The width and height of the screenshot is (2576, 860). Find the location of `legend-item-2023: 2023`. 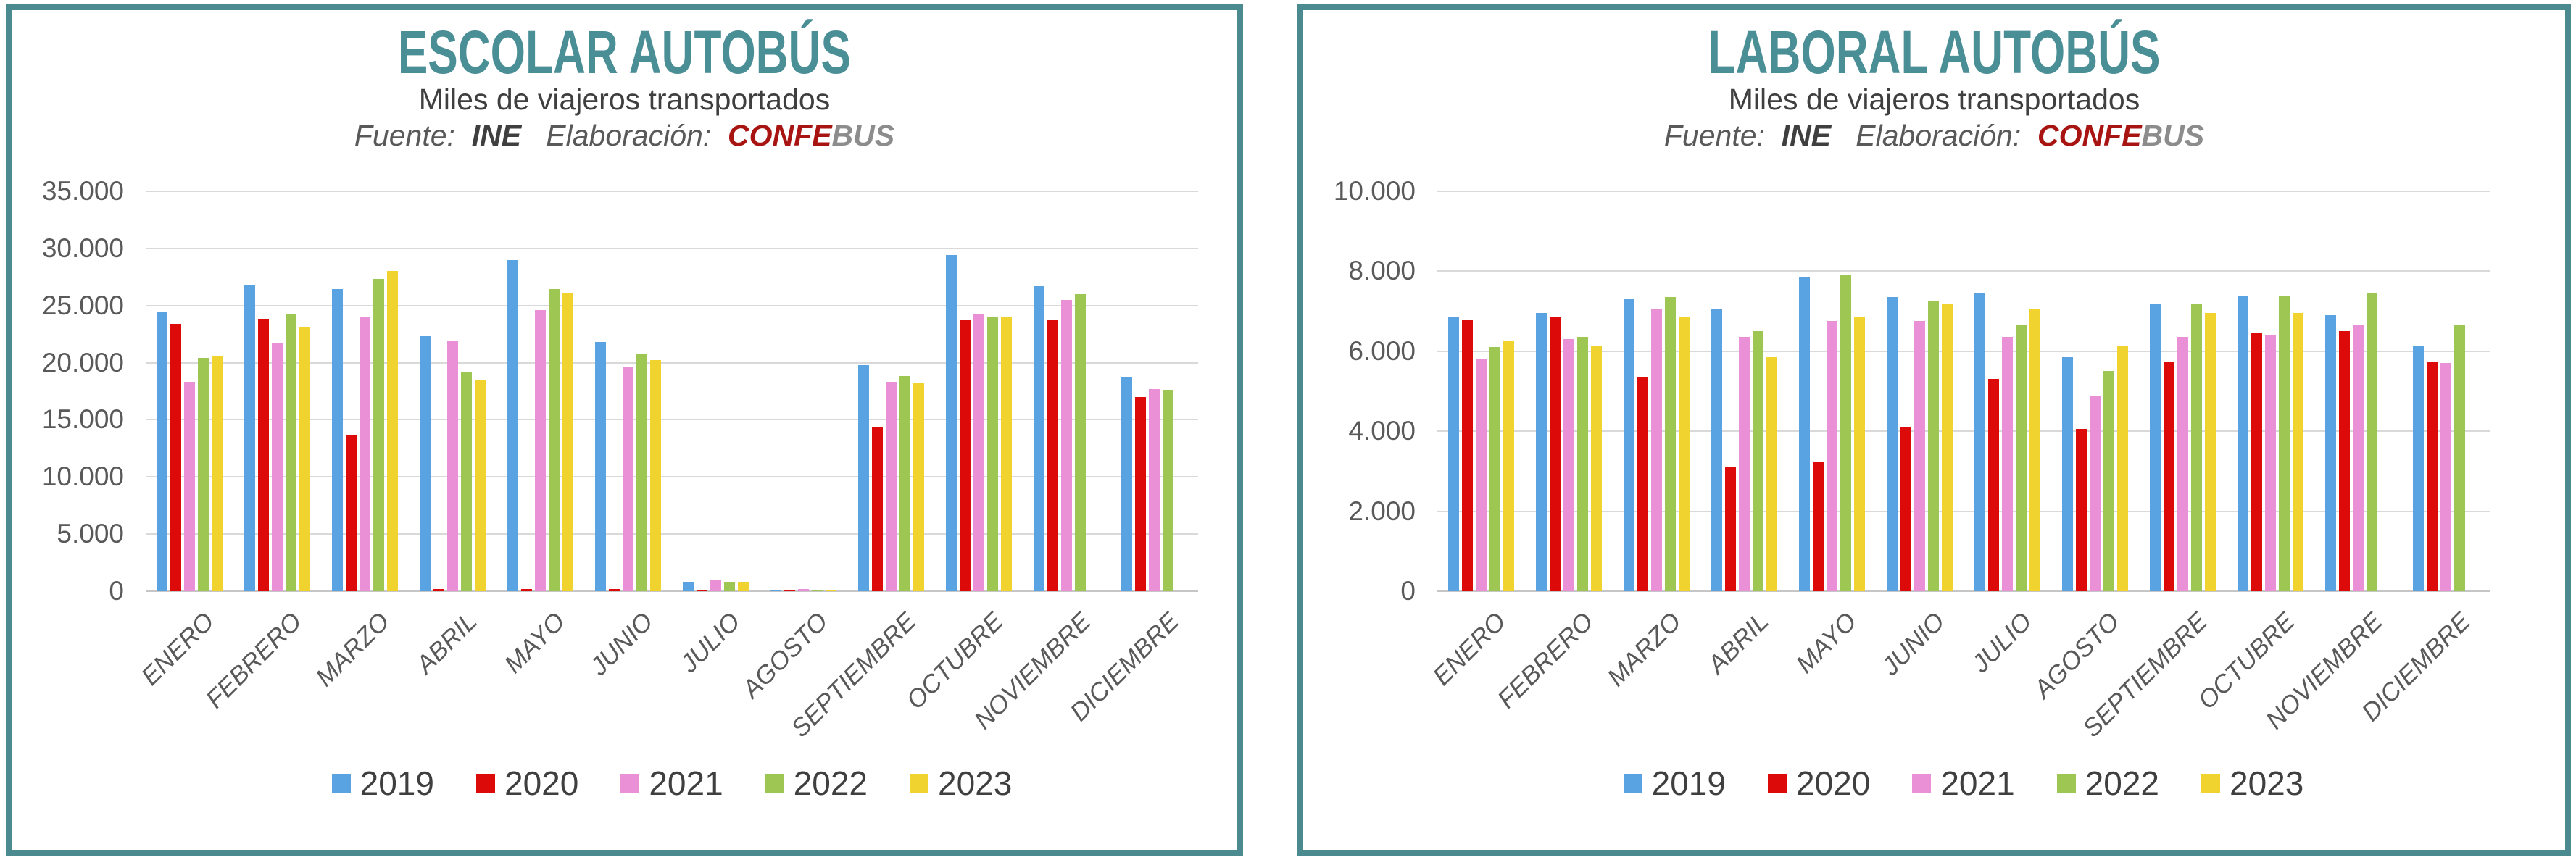

legend-item-2023: 2023 is located at coordinates (2252, 784).